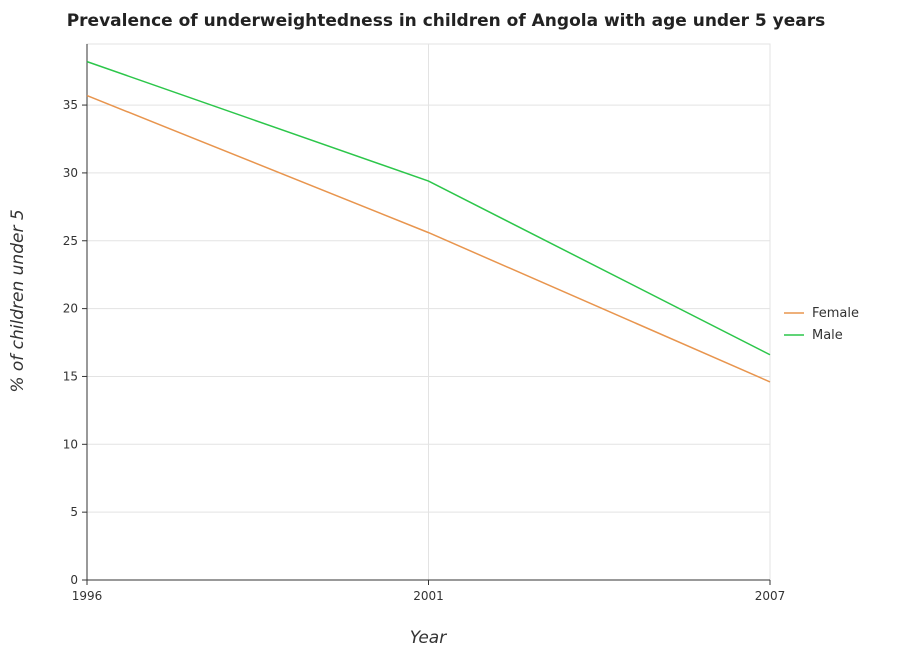  Describe the element at coordinates (835, 313) in the screenshot. I see `legend-label-female: Female` at that location.